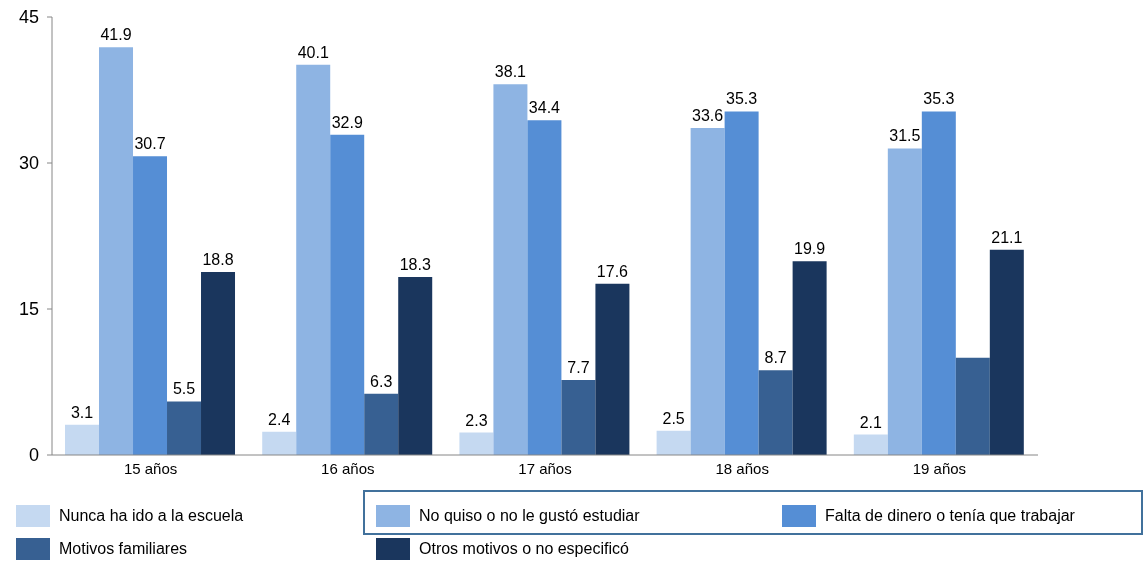 Image resolution: width=1143 pixels, height=562 pixels. Describe the element at coordinates (775, 358) in the screenshot. I see `data-label: 8.7` at that location.